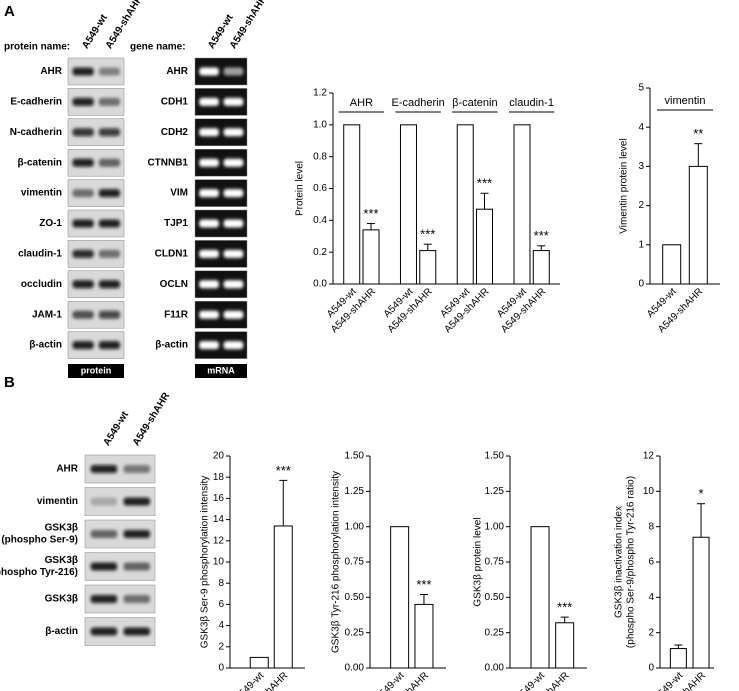  I want to click on blot-footer: protein, so click(96, 370).